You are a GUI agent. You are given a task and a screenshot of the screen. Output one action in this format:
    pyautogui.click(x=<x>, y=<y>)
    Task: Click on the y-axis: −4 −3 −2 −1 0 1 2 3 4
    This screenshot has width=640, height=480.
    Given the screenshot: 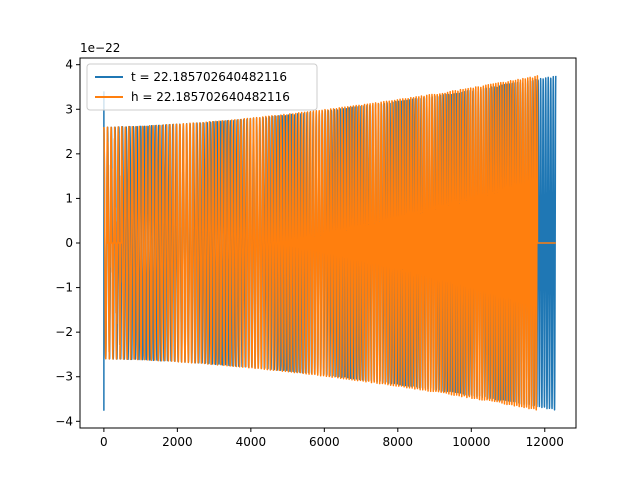 What is the action you would take?
    pyautogui.click(x=67, y=243)
    